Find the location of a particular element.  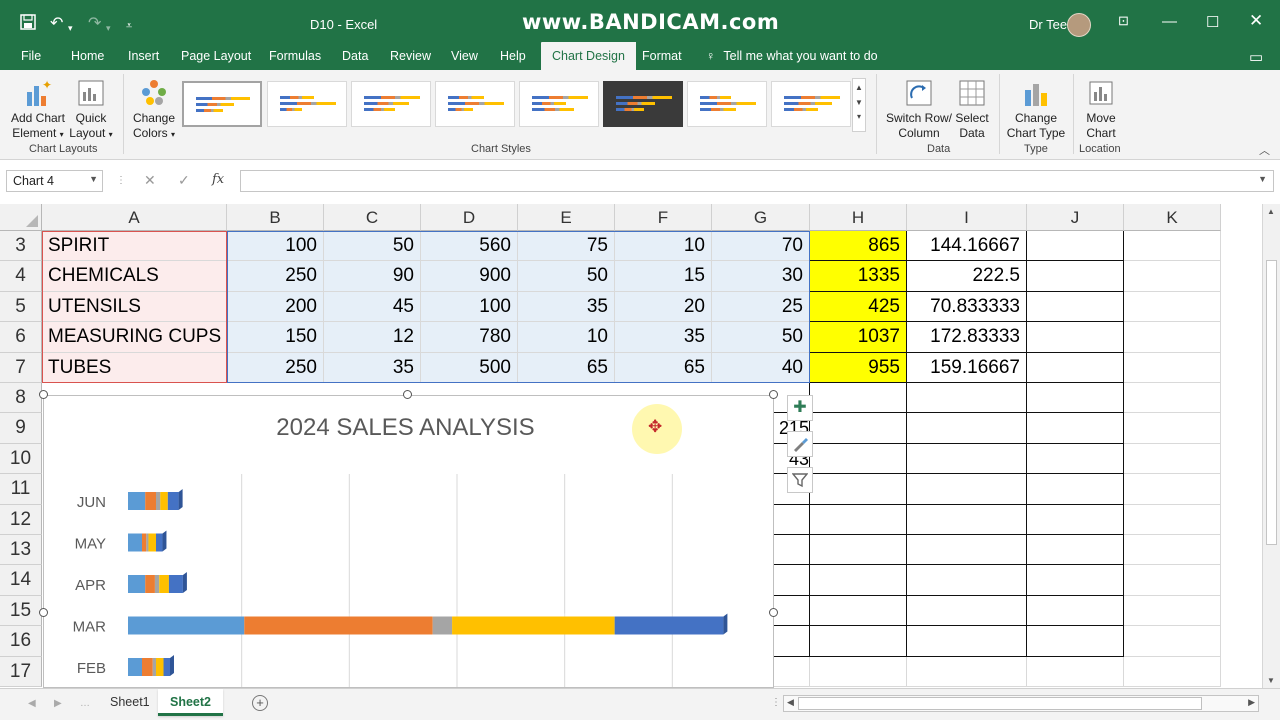

cell-j5 is located at coordinates (1075, 307).